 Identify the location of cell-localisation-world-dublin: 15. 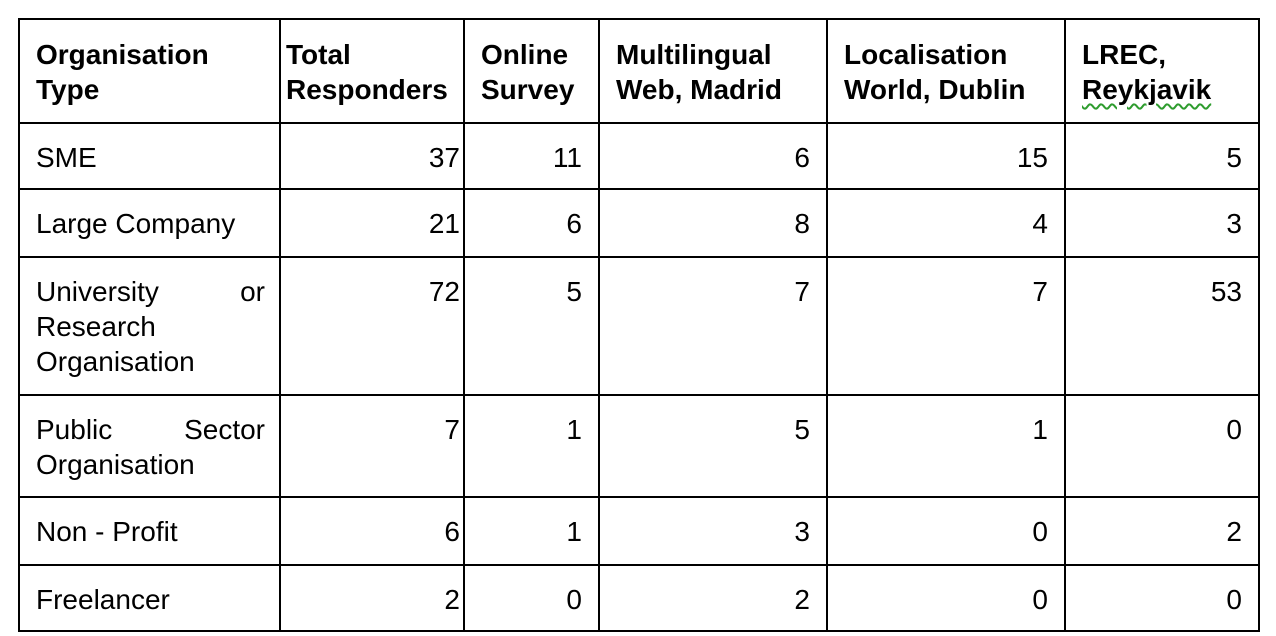
(946, 156).